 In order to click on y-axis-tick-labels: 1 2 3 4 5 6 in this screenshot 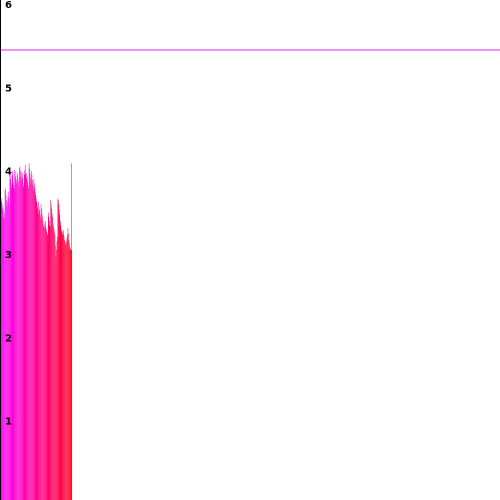, I will do `click(8, 214)`.